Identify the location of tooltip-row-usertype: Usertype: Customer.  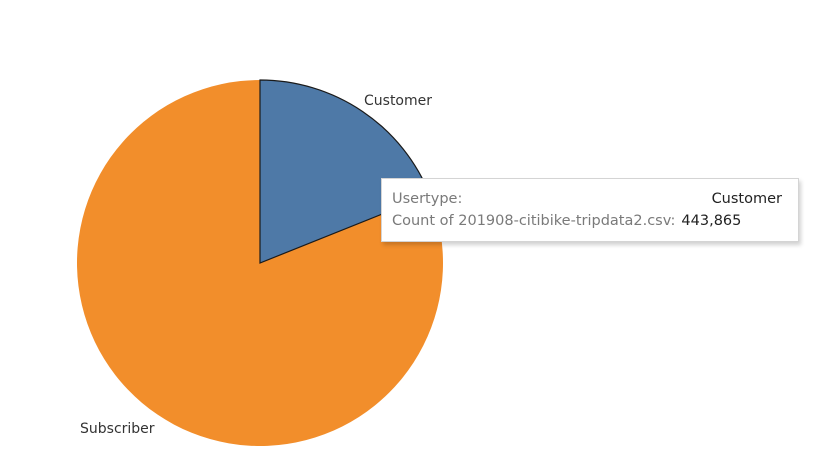
(590, 202).